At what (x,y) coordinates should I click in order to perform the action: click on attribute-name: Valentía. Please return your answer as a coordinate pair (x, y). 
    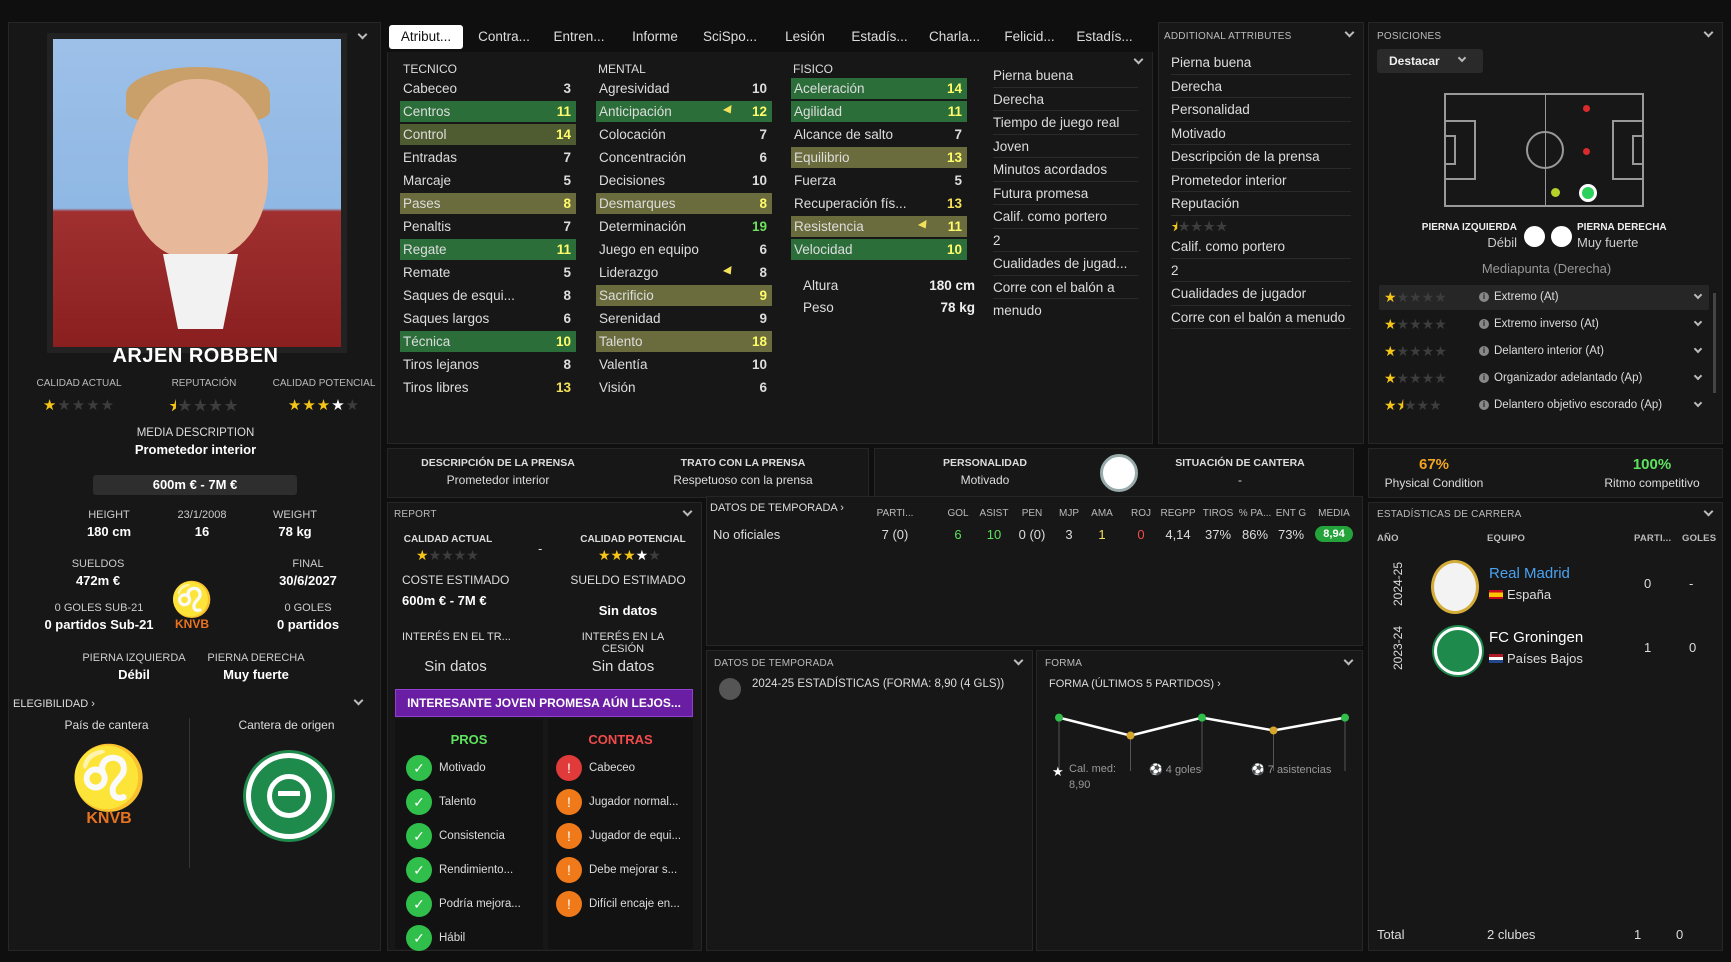
    Looking at the image, I should click on (623, 364).